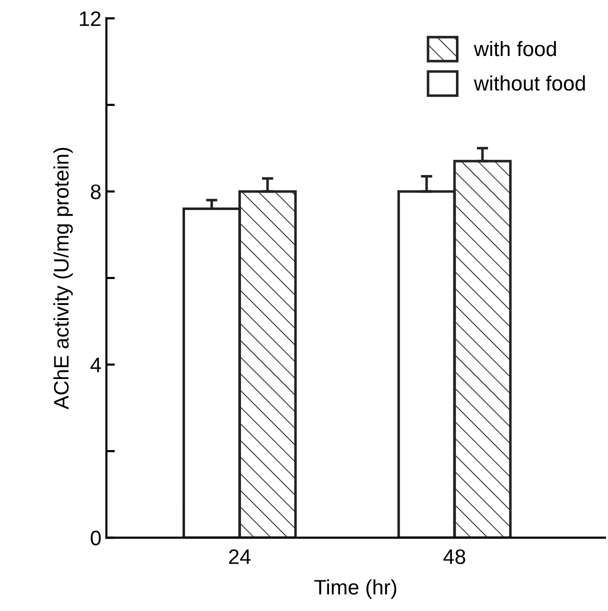 Image resolution: width=608 pixels, height=611 pixels. Describe the element at coordinates (240, 556) in the screenshot. I see `x-tick-label: 24` at that location.